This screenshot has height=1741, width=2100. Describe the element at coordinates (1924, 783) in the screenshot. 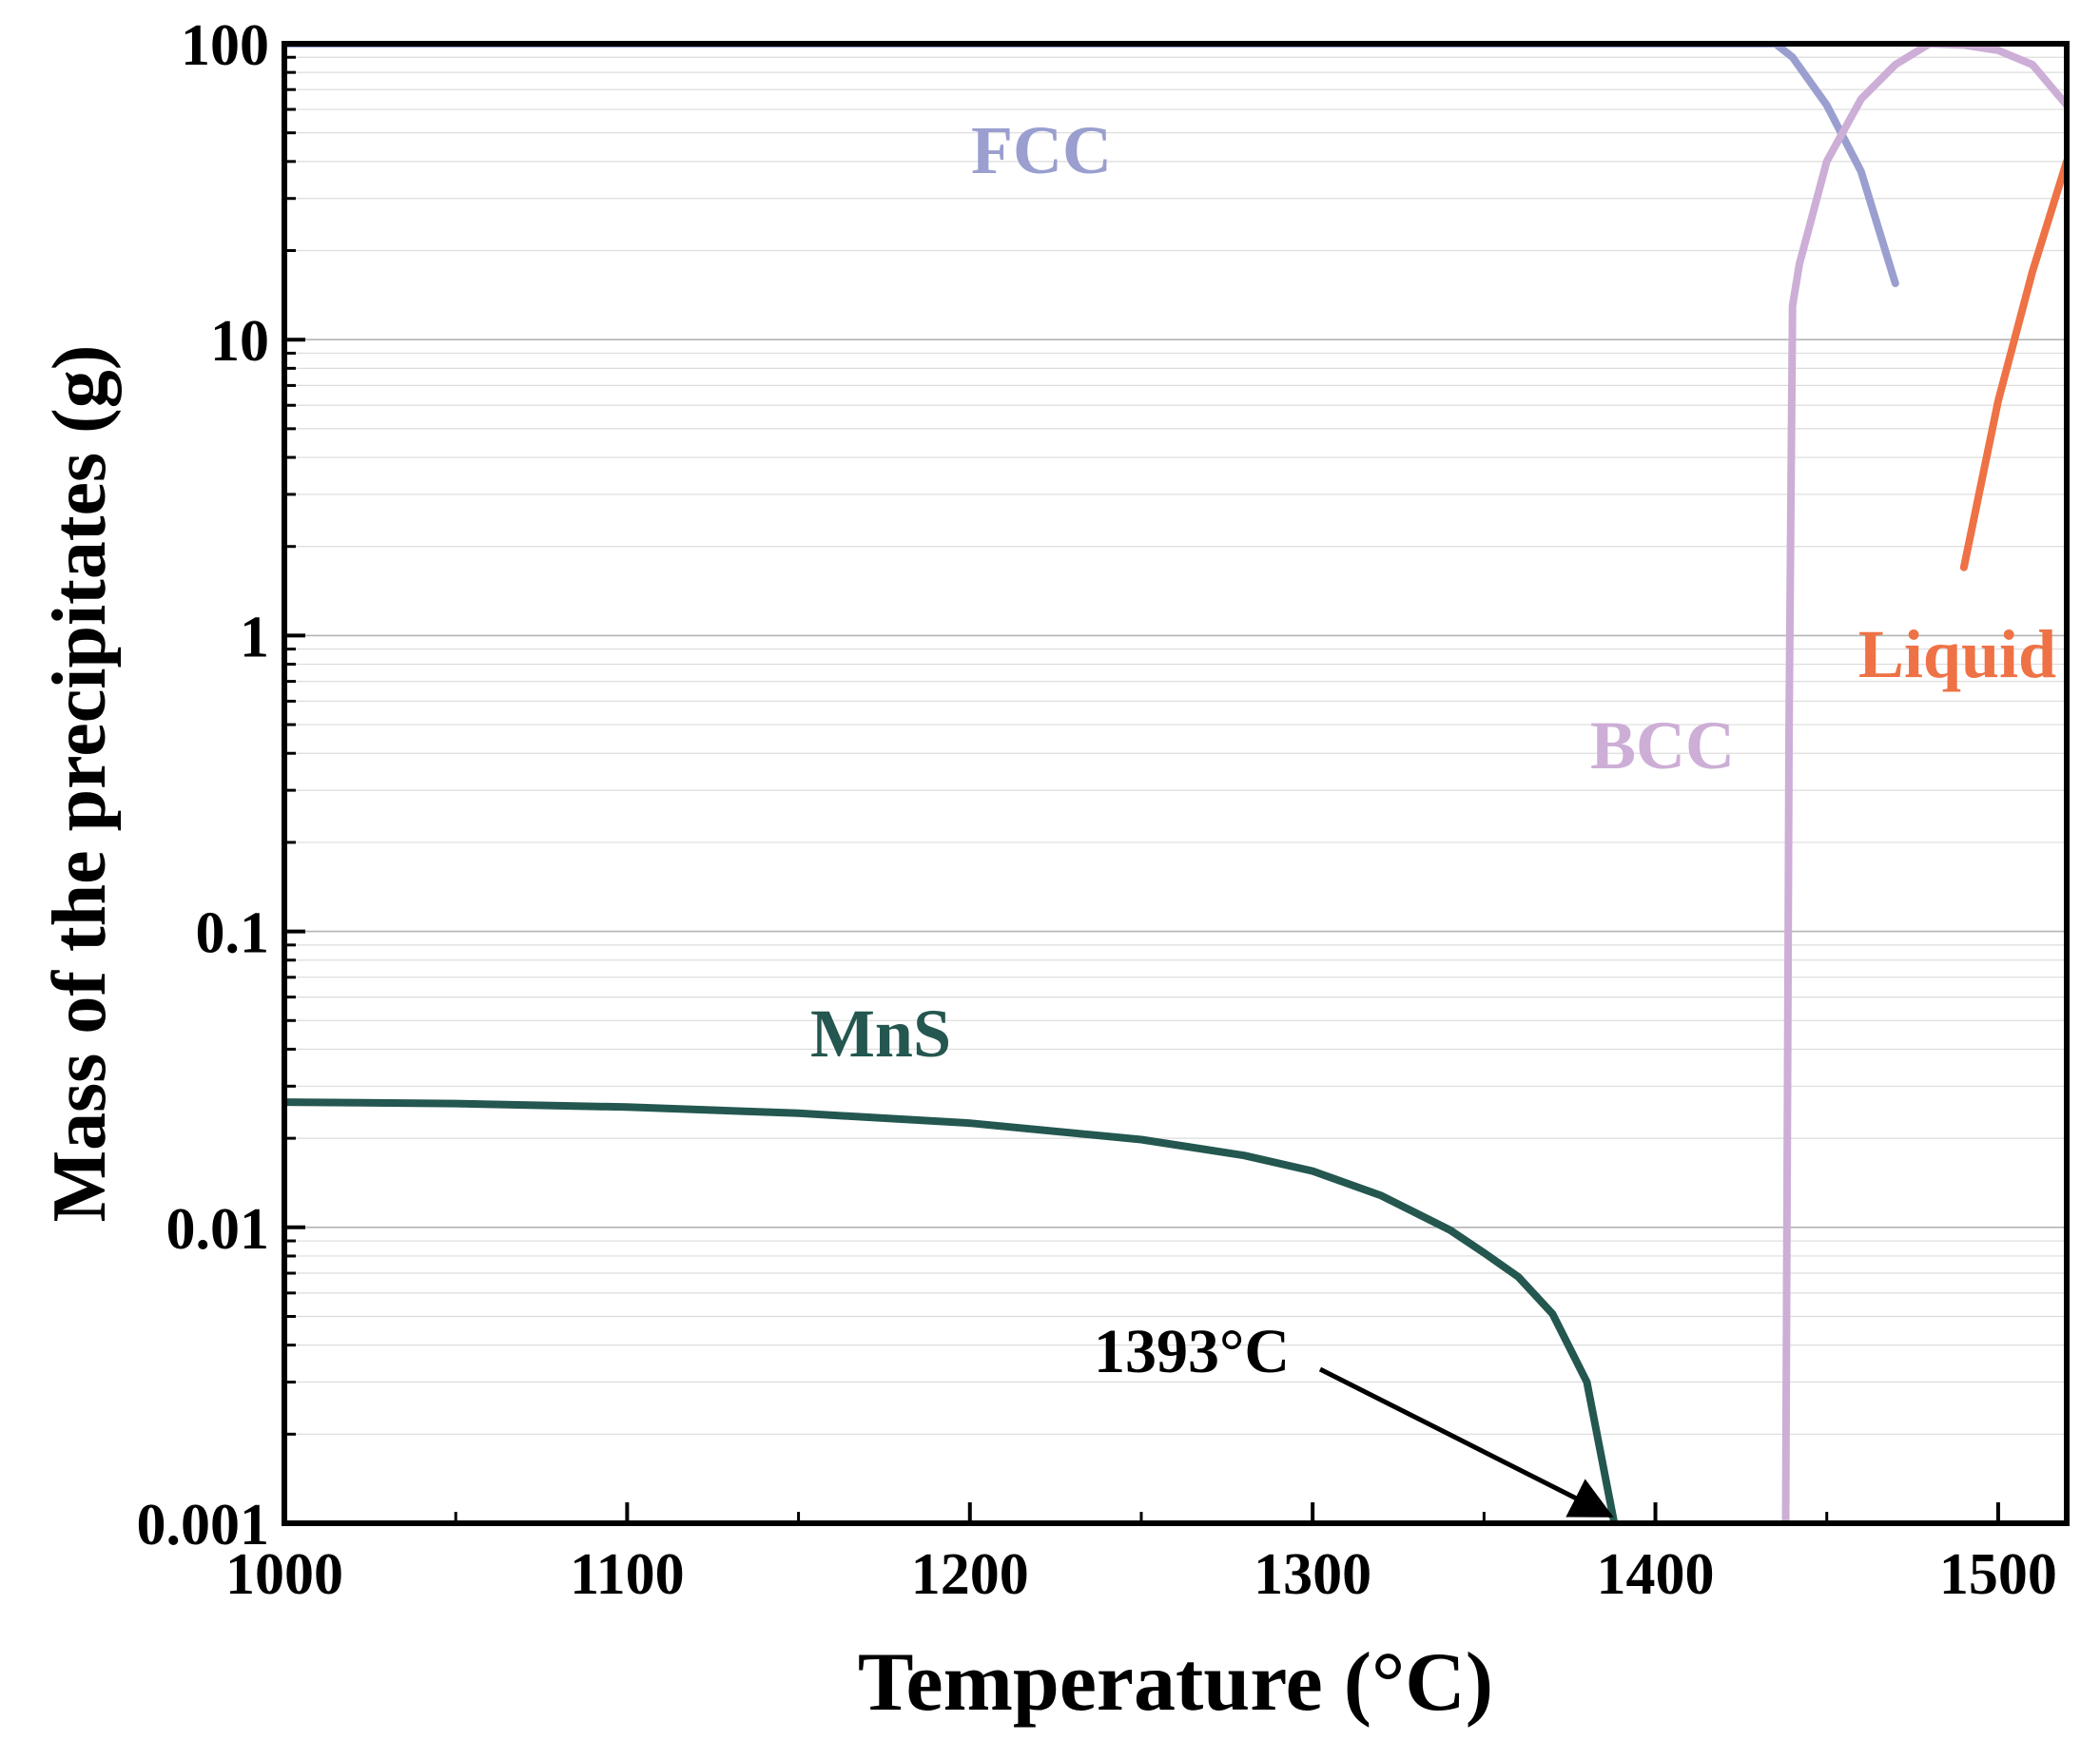

I see `series-line-bcc` at that location.